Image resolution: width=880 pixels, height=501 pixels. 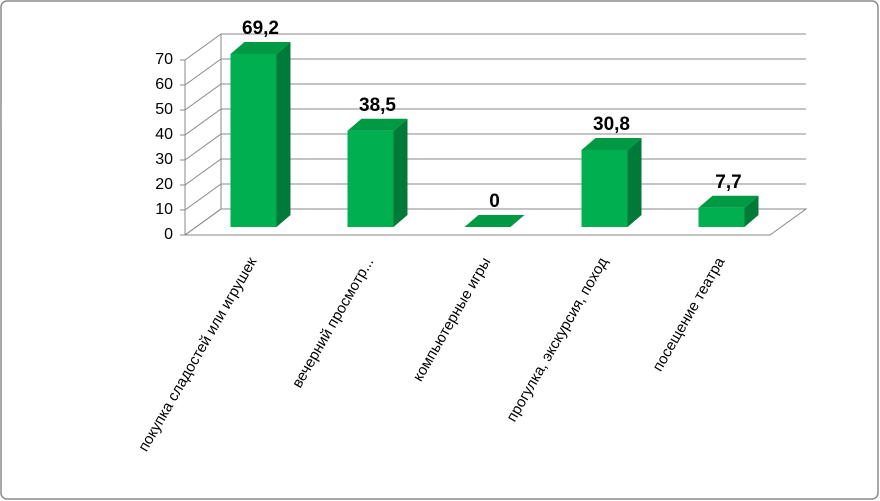 What do you see at coordinates (260, 28) in the screenshot?
I see `value-label: 69,2` at bounding box center [260, 28].